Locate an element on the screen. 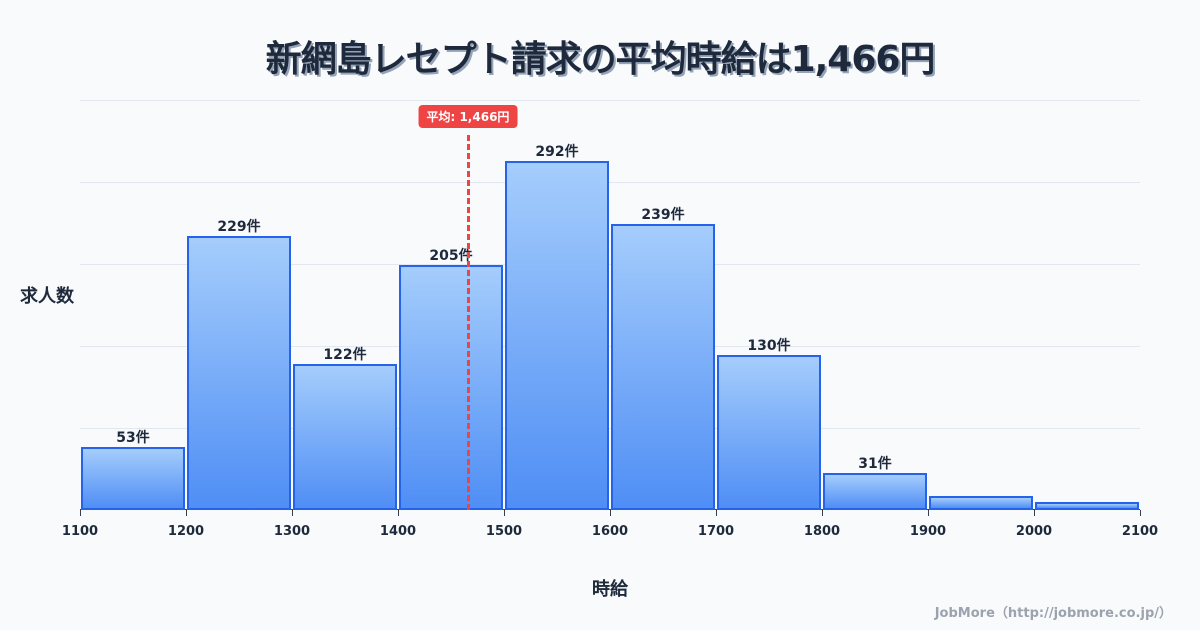  footer-credit: JobMore（http://jobmore.co.jp/） is located at coordinates (1053, 613).